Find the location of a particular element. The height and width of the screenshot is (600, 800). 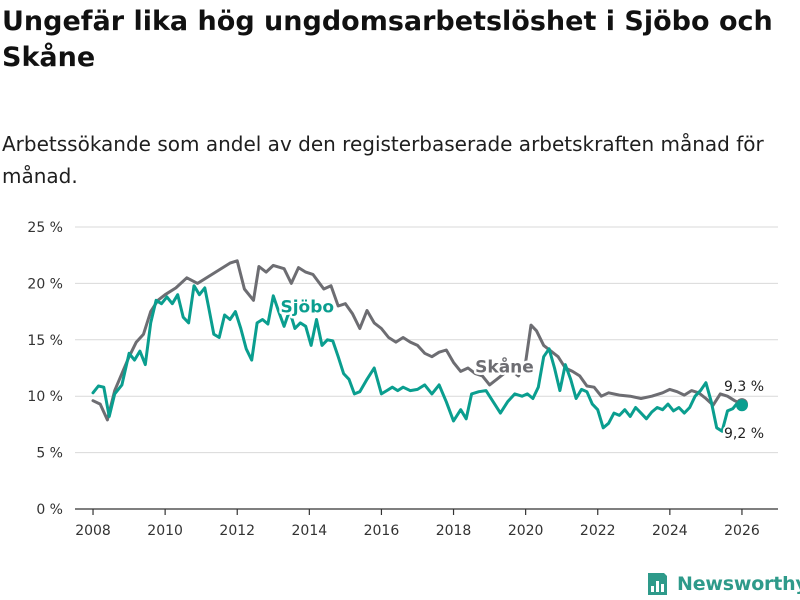

x-tick-label: 2026 is located at coordinates (742, 531).